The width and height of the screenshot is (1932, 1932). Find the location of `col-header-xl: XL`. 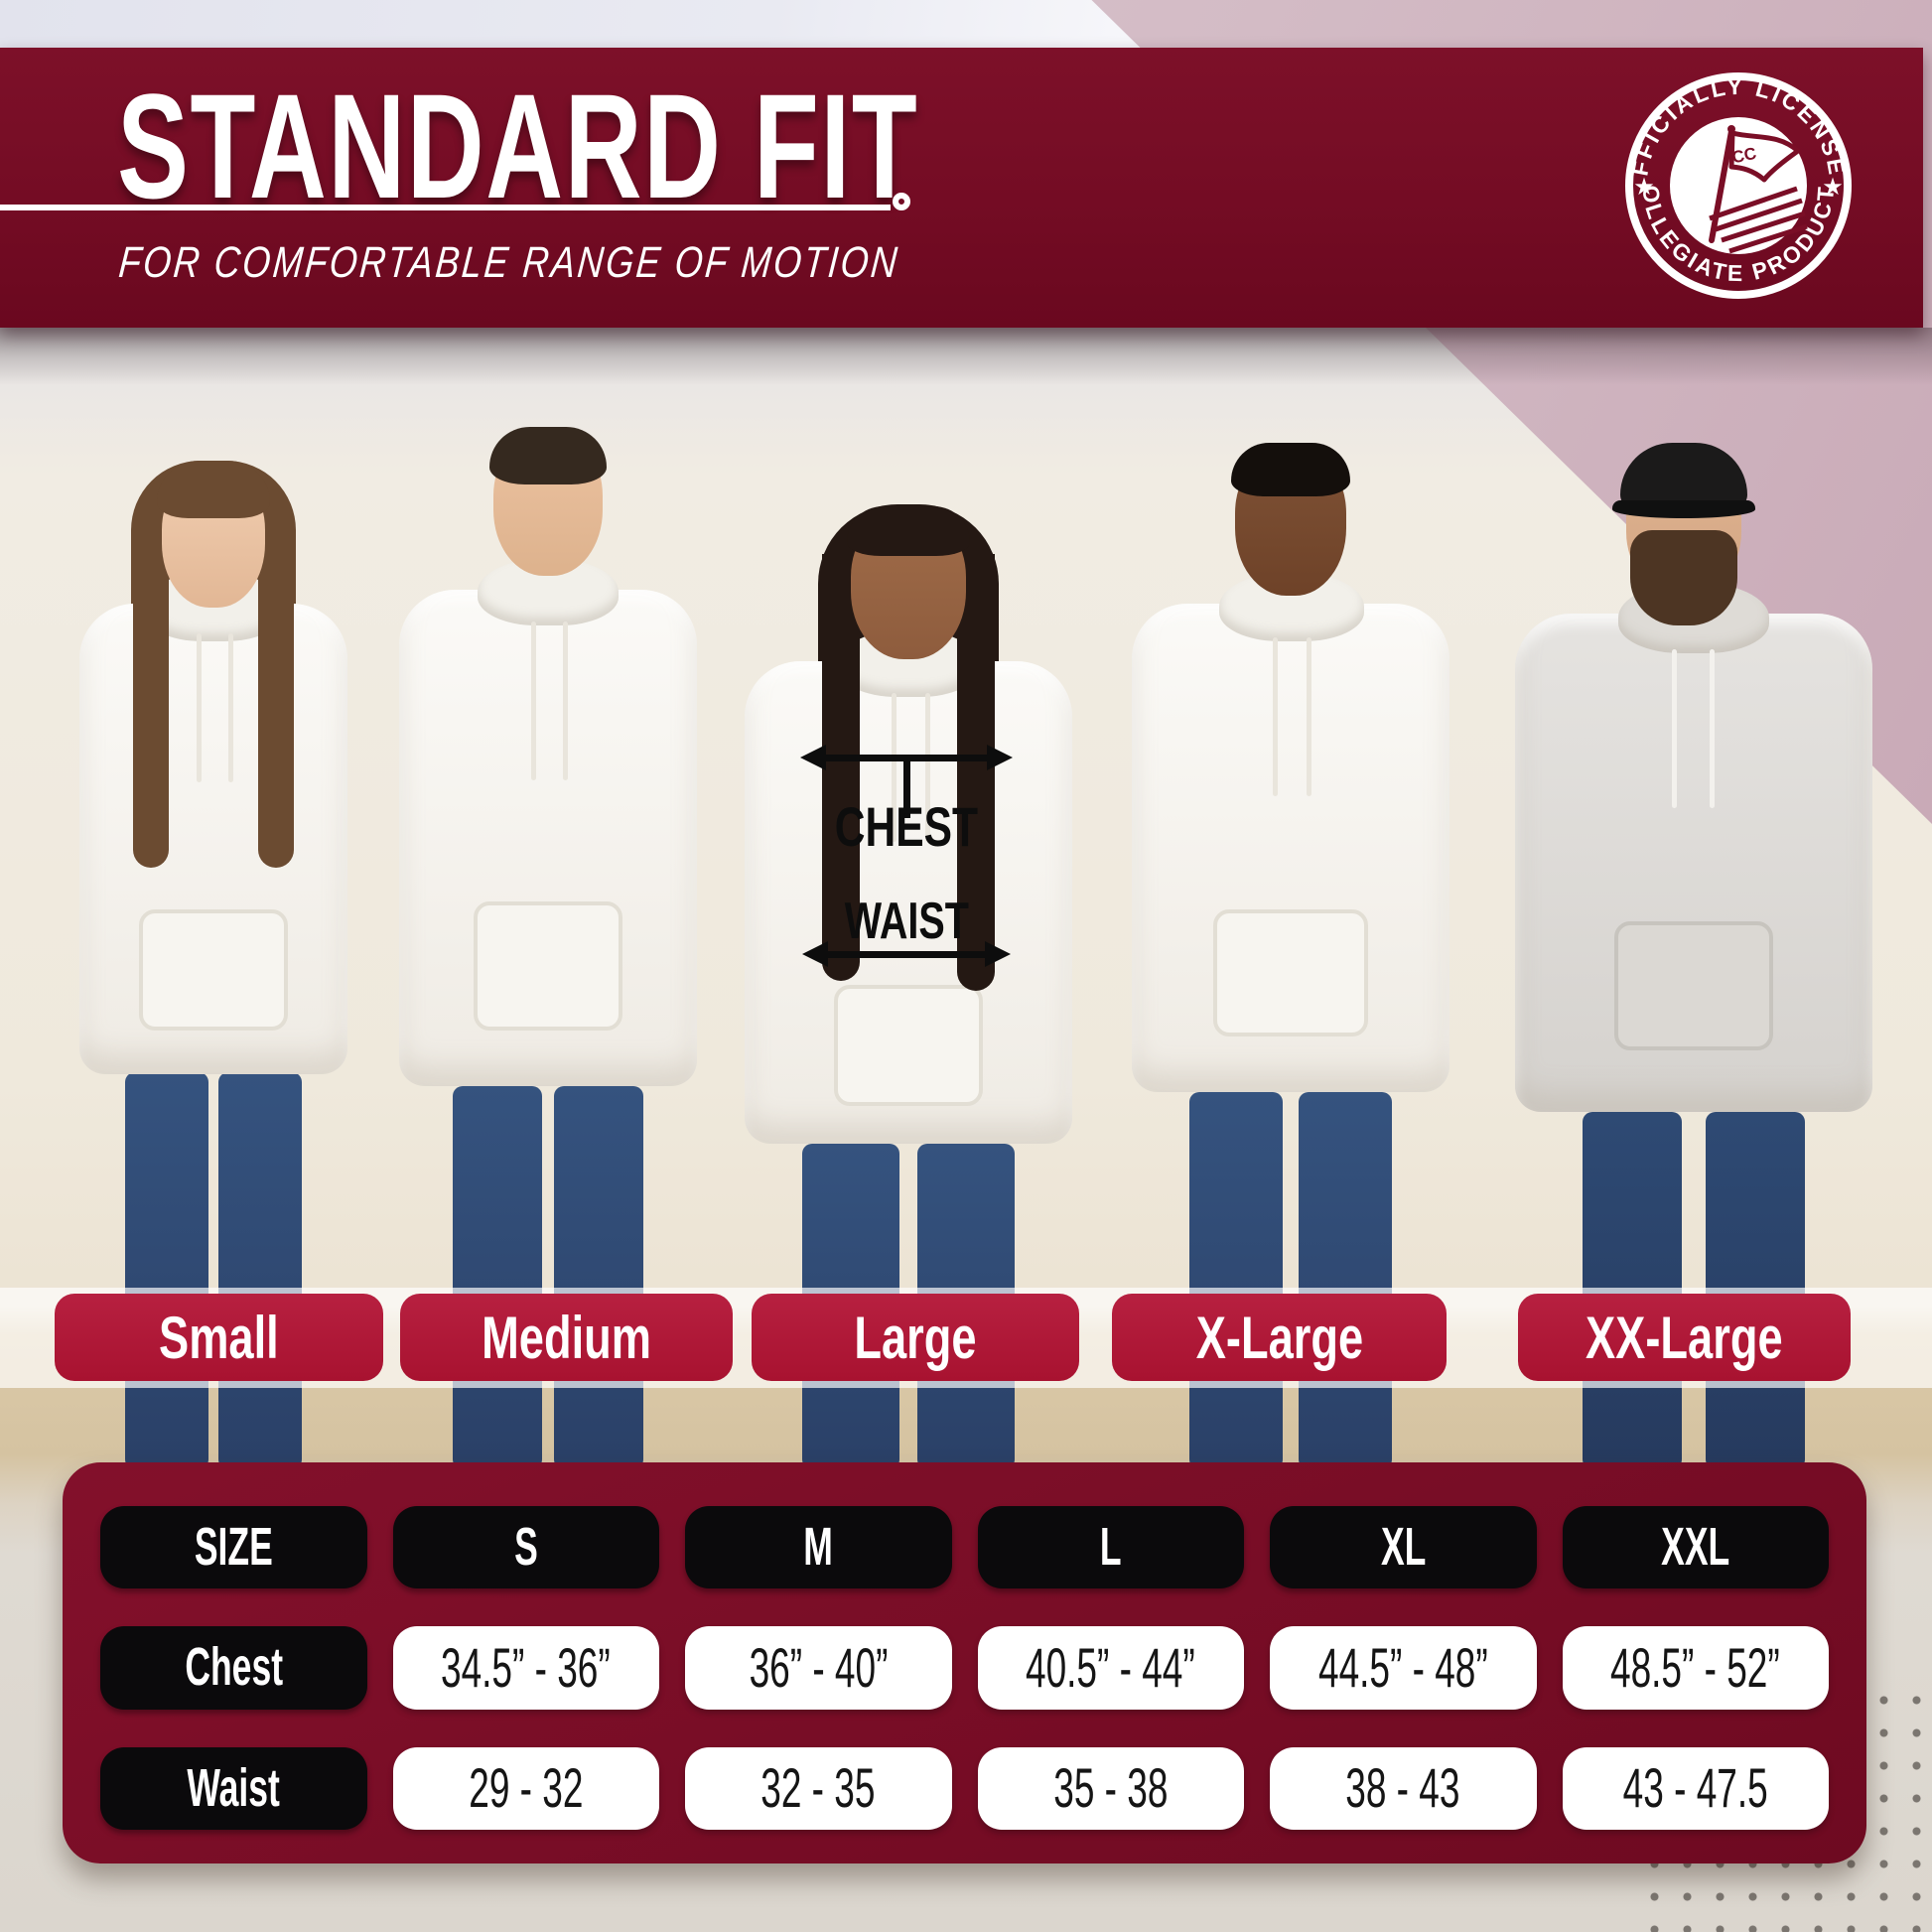

col-header-xl: XL is located at coordinates (1403, 1547).